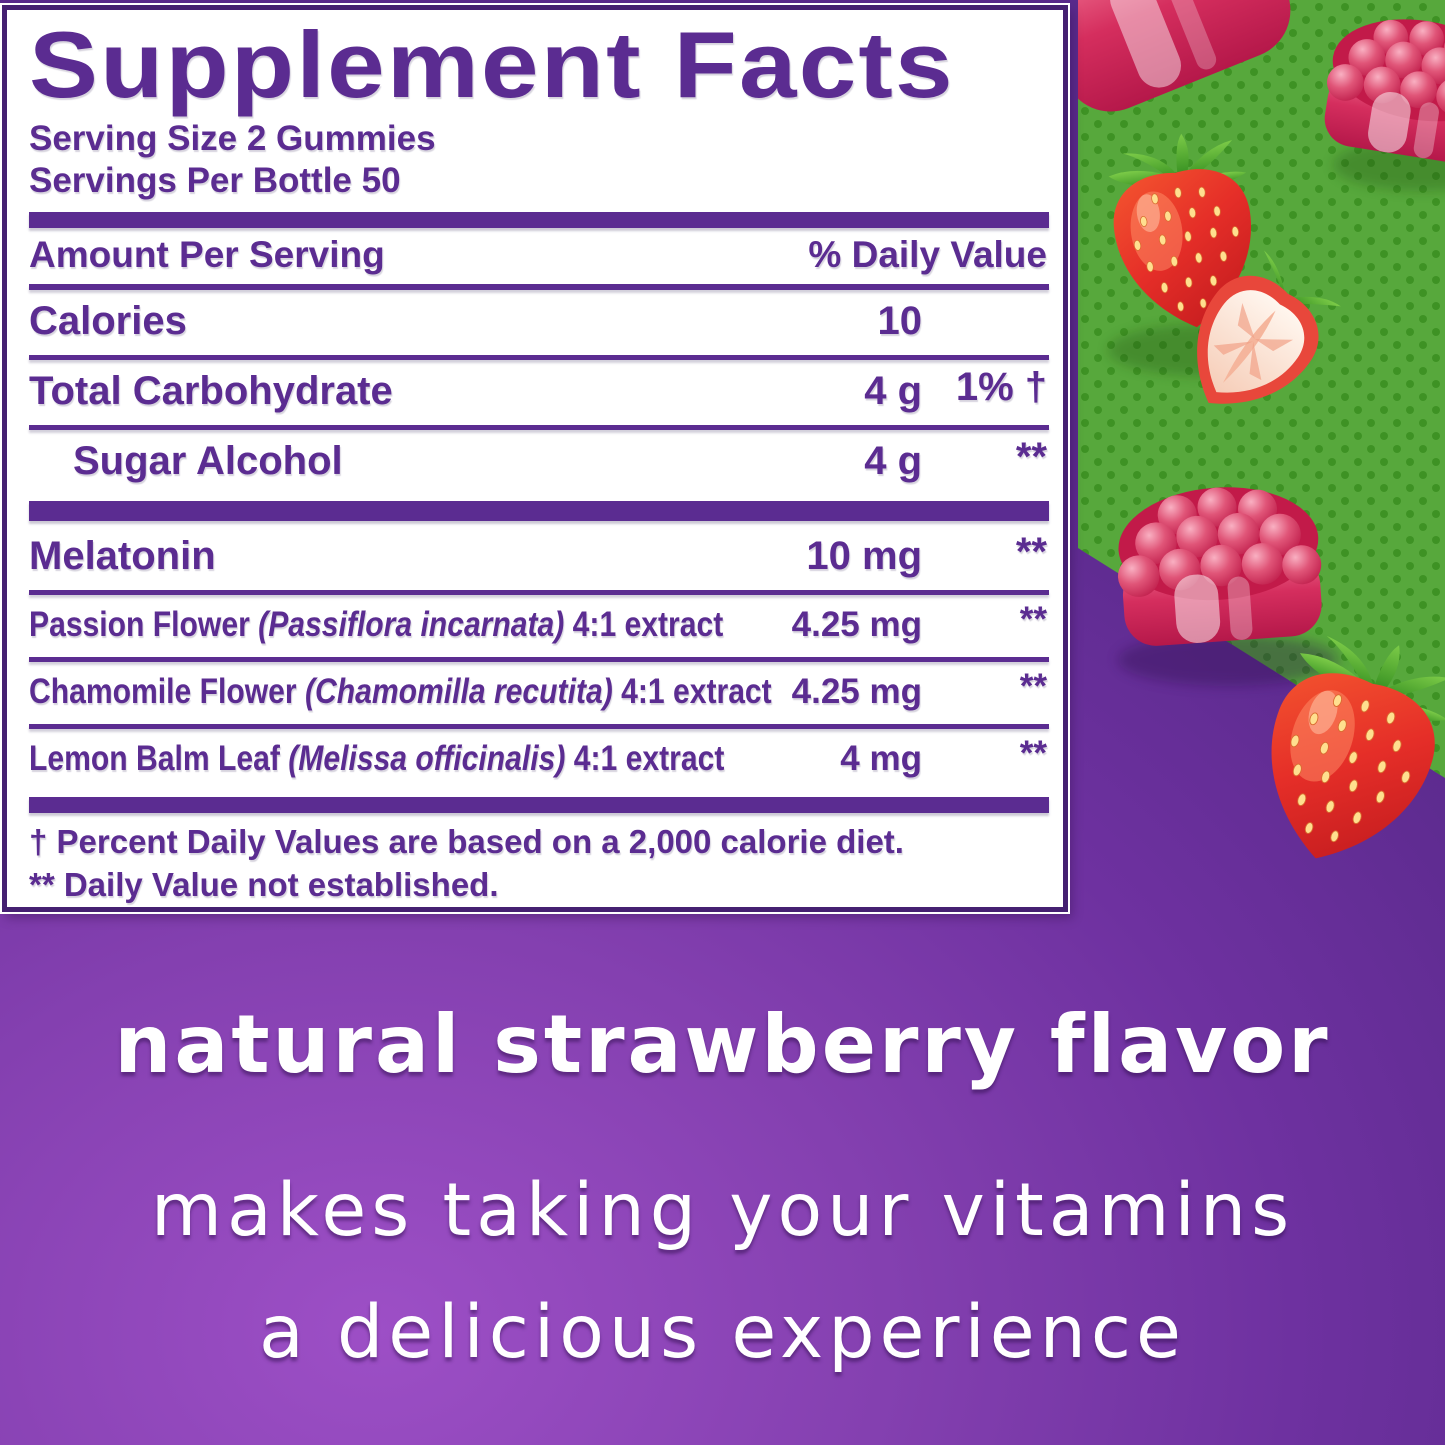  I want to click on nutrient-latin-name: (Passiflora incarnata), so click(411, 624).